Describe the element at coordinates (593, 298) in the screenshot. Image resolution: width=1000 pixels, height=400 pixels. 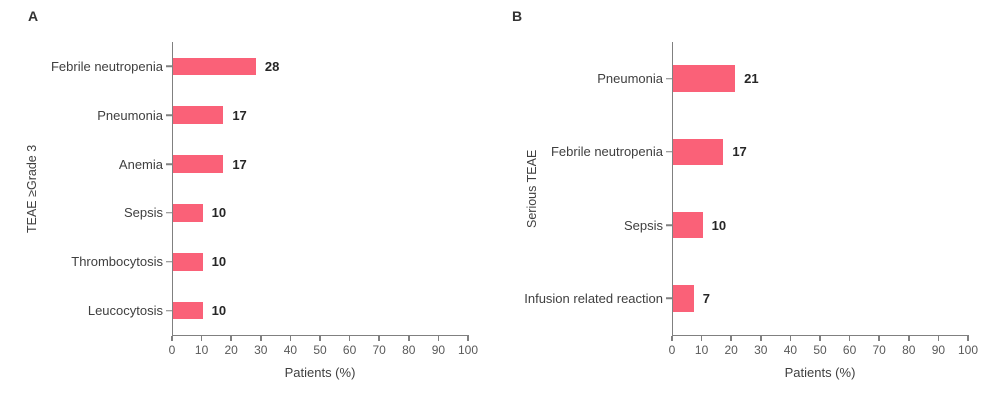
I see `category-label: Infusion related reaction` at that location.